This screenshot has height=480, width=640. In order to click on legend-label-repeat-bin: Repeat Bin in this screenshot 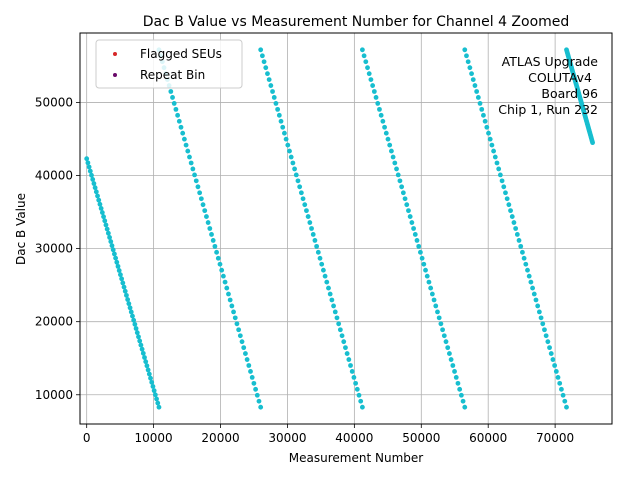, I will do `click(172, 75)`.